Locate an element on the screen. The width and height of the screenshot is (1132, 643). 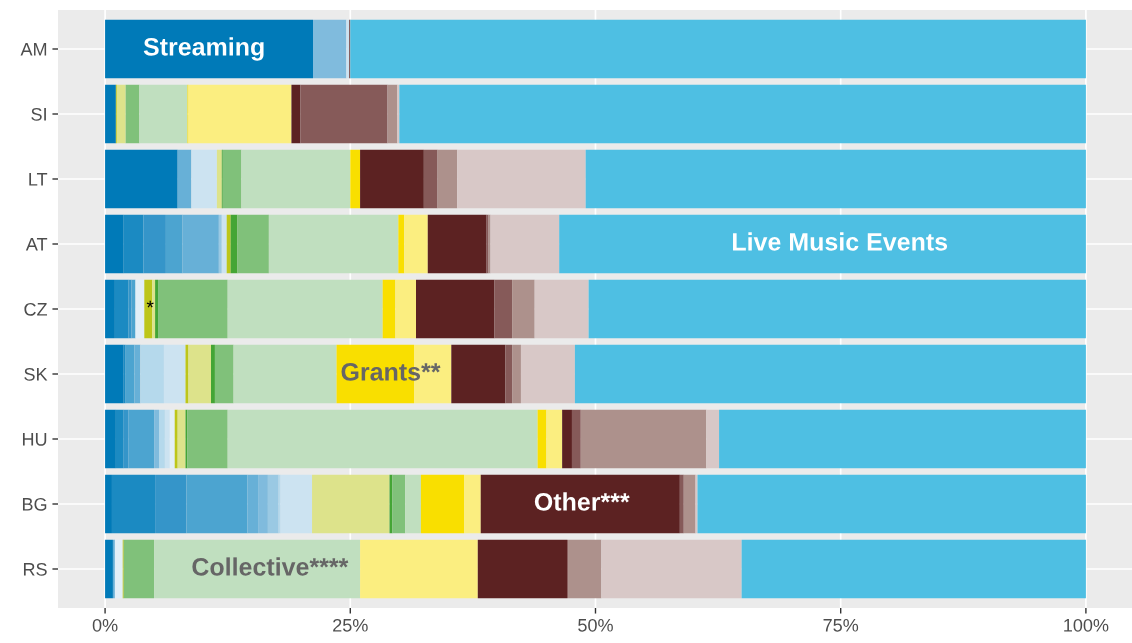
x-tick-label: 25% is located at coordinates (350, 625).